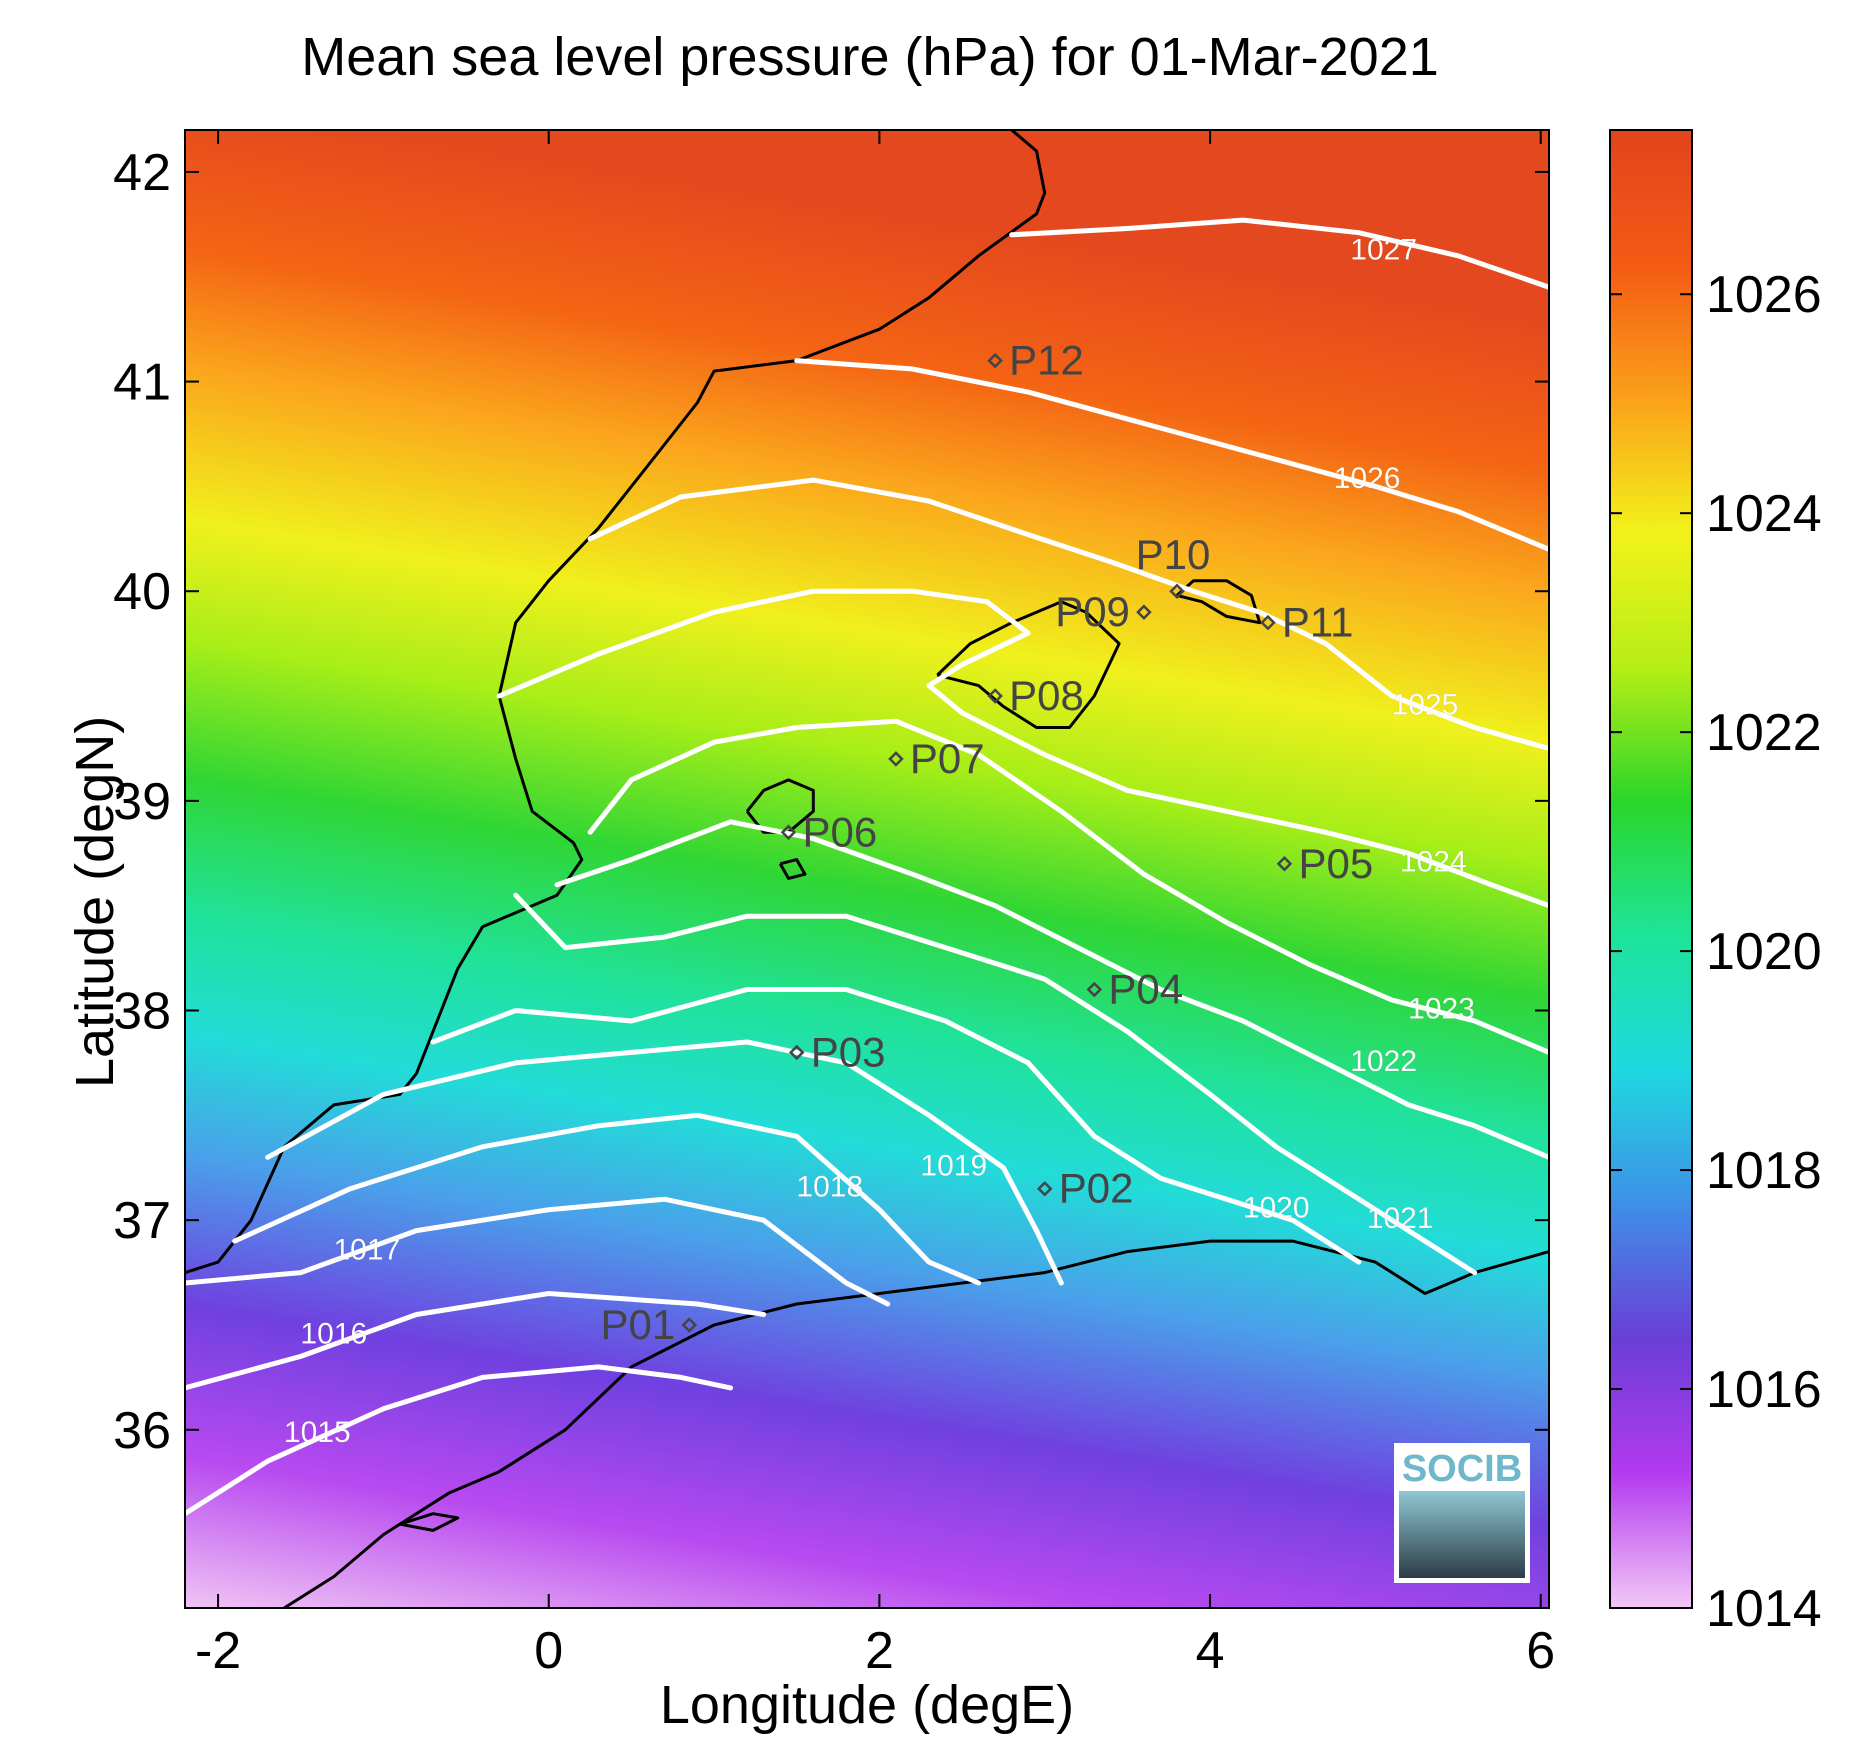  I want to click on station-label-p03: P03, so click(848, 1051).